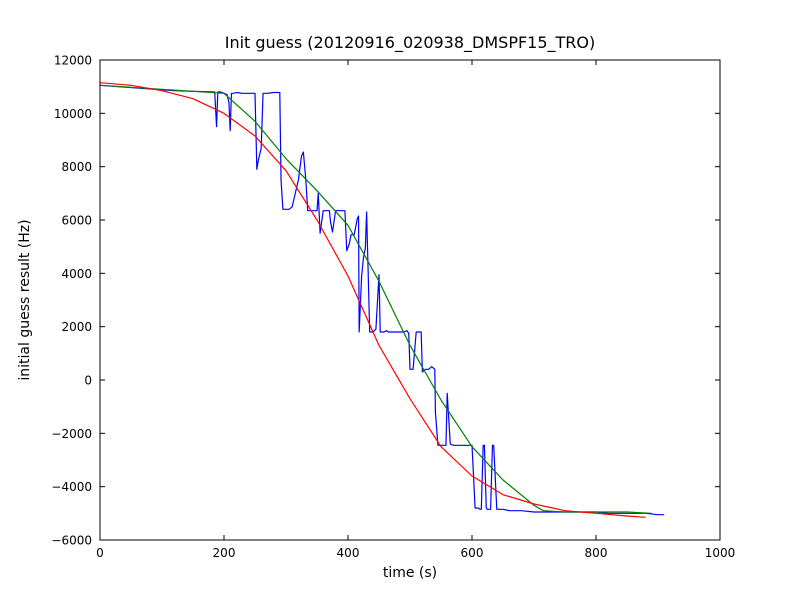  I want to click on x-tick-label: 1000, so click(720, 553).